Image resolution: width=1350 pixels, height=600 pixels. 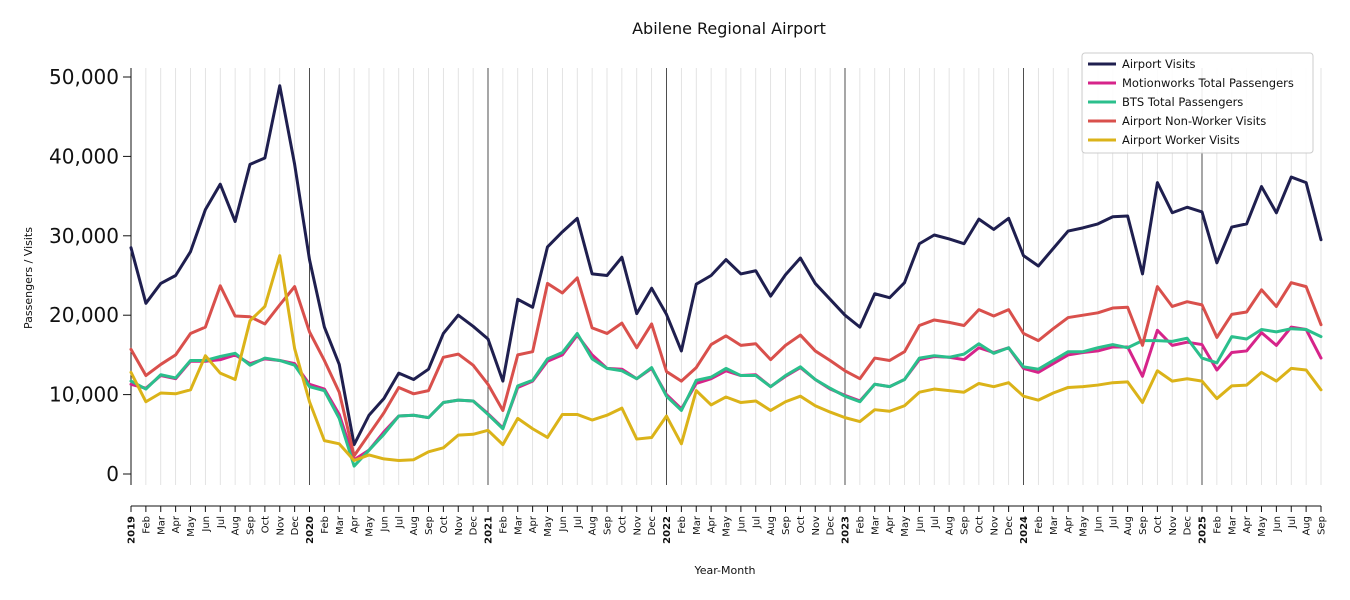 I want to click on legend-entry: Motionworks Total Passengers, so click(x=1208, y=83).